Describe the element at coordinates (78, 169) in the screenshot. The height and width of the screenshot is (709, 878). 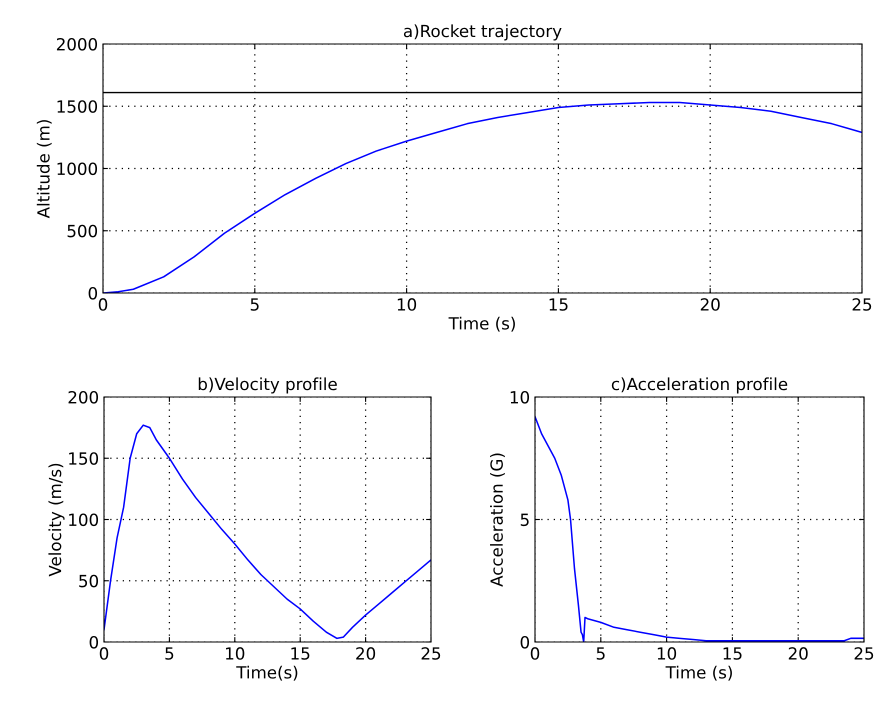
I see `y-tick-label: 1000` at that location.